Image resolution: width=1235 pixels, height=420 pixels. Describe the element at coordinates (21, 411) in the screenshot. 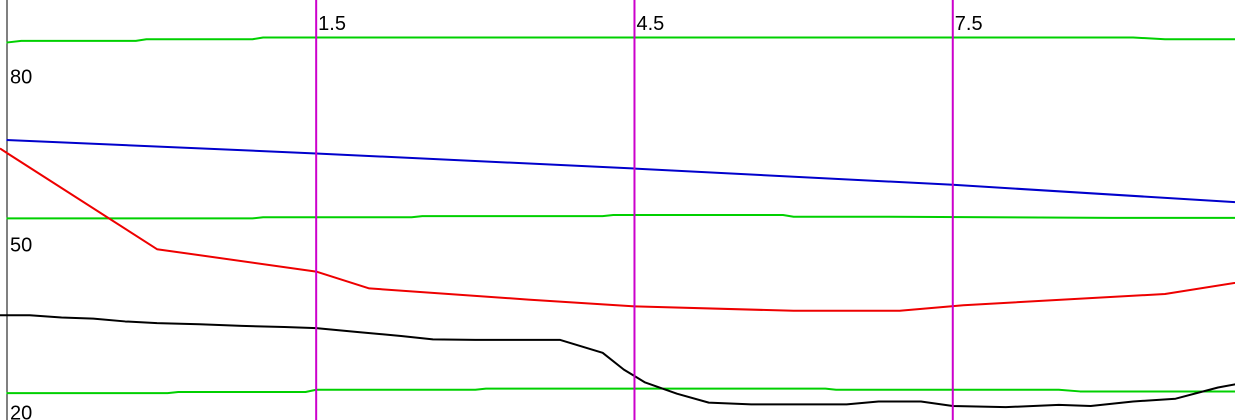

I see `y-tick-label: 20` at that location.